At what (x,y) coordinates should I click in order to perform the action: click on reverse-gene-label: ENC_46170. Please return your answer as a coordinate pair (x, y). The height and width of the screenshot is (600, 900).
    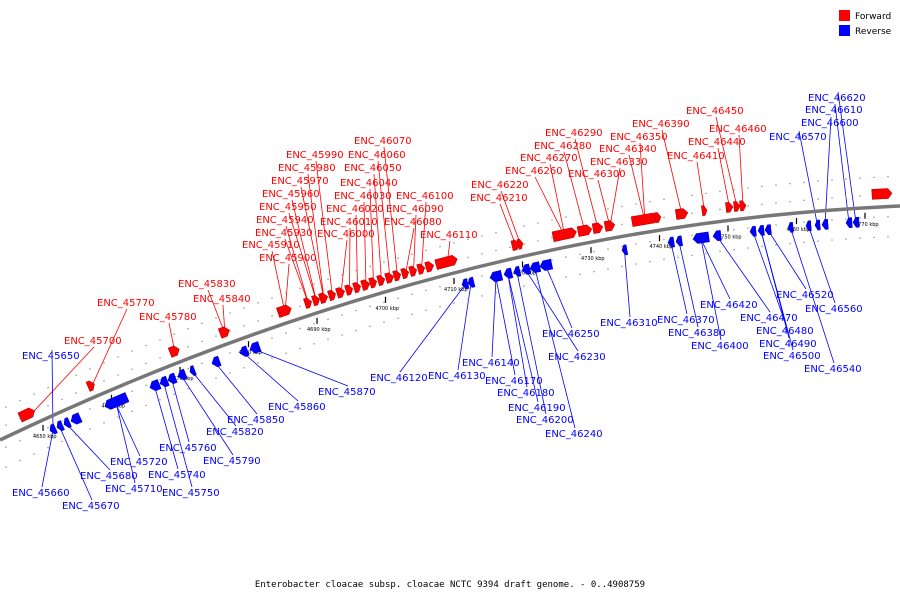
    Looking at the image, I should click on (514, 381).